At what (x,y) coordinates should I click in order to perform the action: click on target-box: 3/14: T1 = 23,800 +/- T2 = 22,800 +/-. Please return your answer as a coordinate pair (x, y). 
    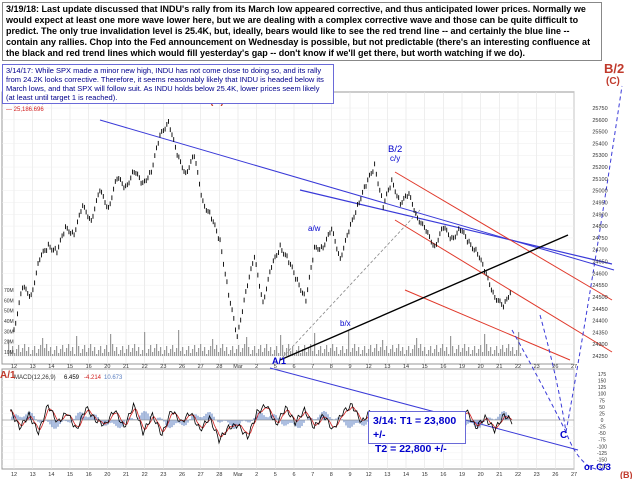
    Looking at the image, I should click on (417, 433).